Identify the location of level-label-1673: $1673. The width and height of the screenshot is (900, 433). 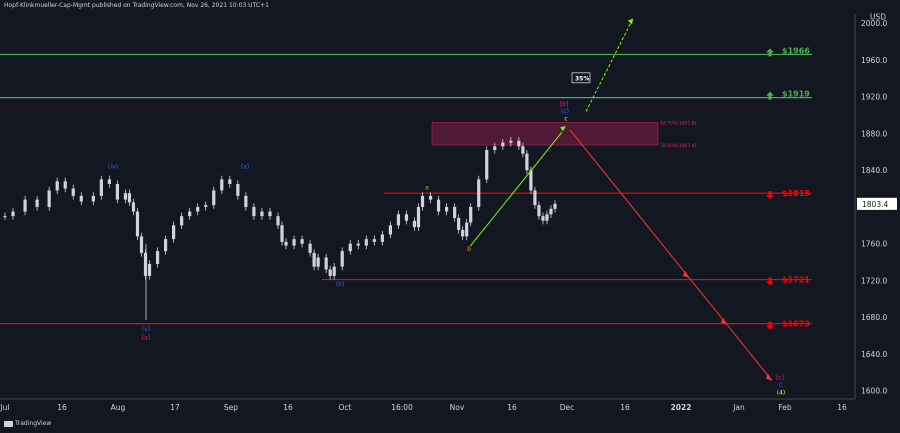
(796, 324).